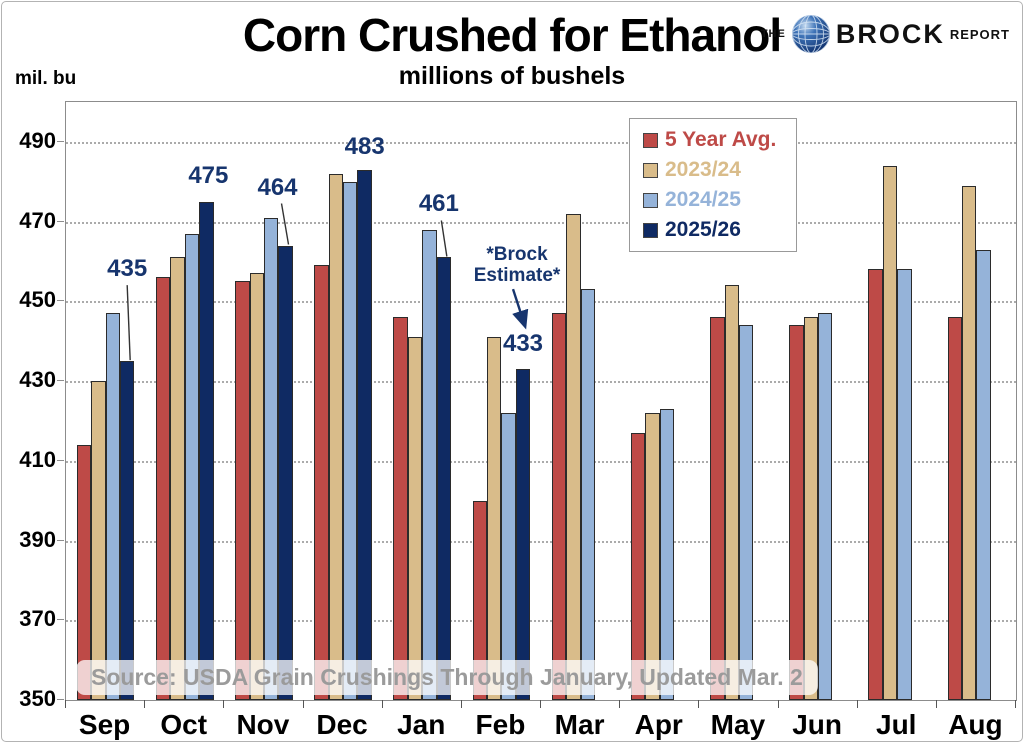 This screenshot has height=744, width=1024. What do you see at coordinates (896, 724) in the screenshot?
I see `x-axis-label-jul: Jul` at bounding box center [896, 724].